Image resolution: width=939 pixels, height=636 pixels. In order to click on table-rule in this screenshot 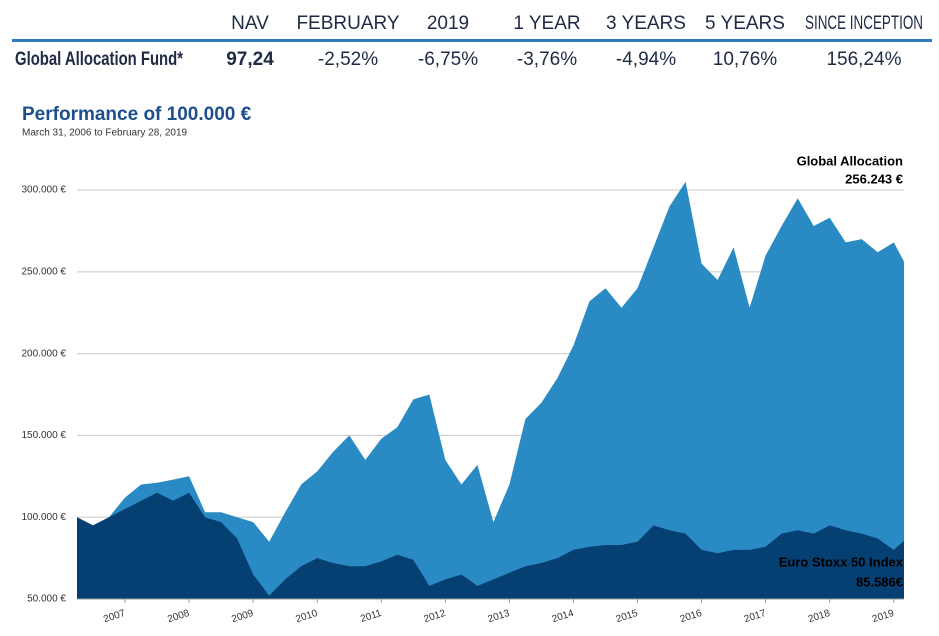, I will do `click(472, 40)`.